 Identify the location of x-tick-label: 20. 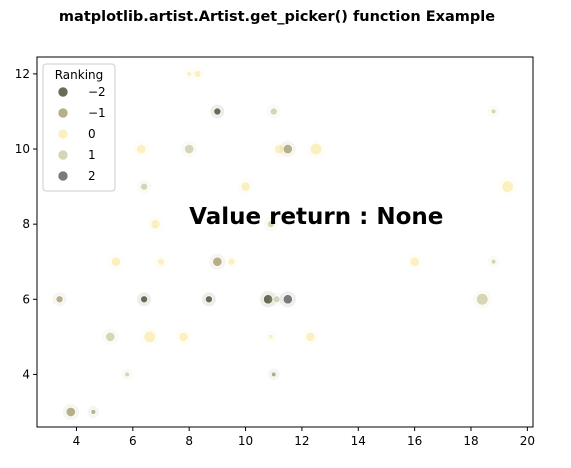
(527, 441).